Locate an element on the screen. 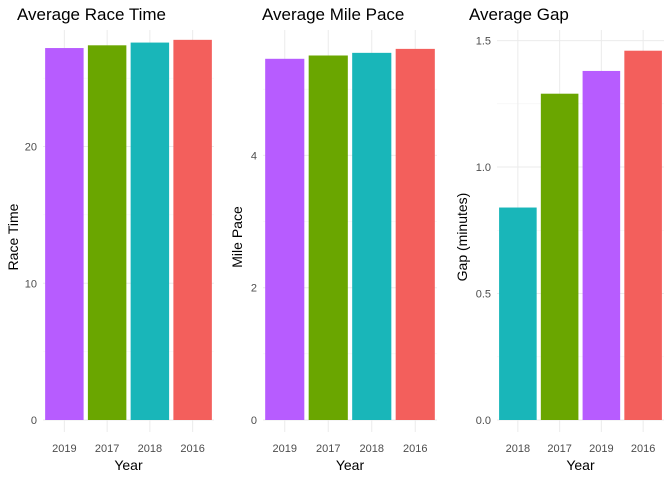  y-tick-label: 2 is located at coordinates (254, 289).